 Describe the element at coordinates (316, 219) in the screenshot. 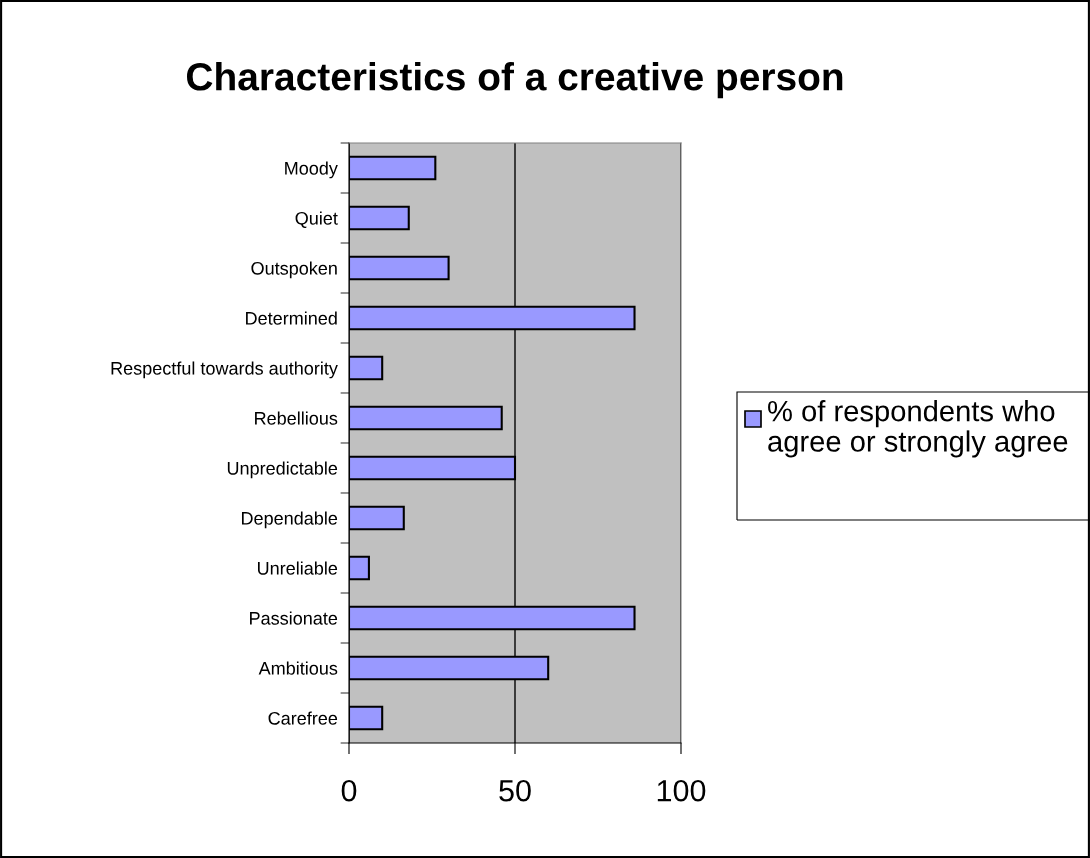

I see `y-tick-label: Quiet` at that location.